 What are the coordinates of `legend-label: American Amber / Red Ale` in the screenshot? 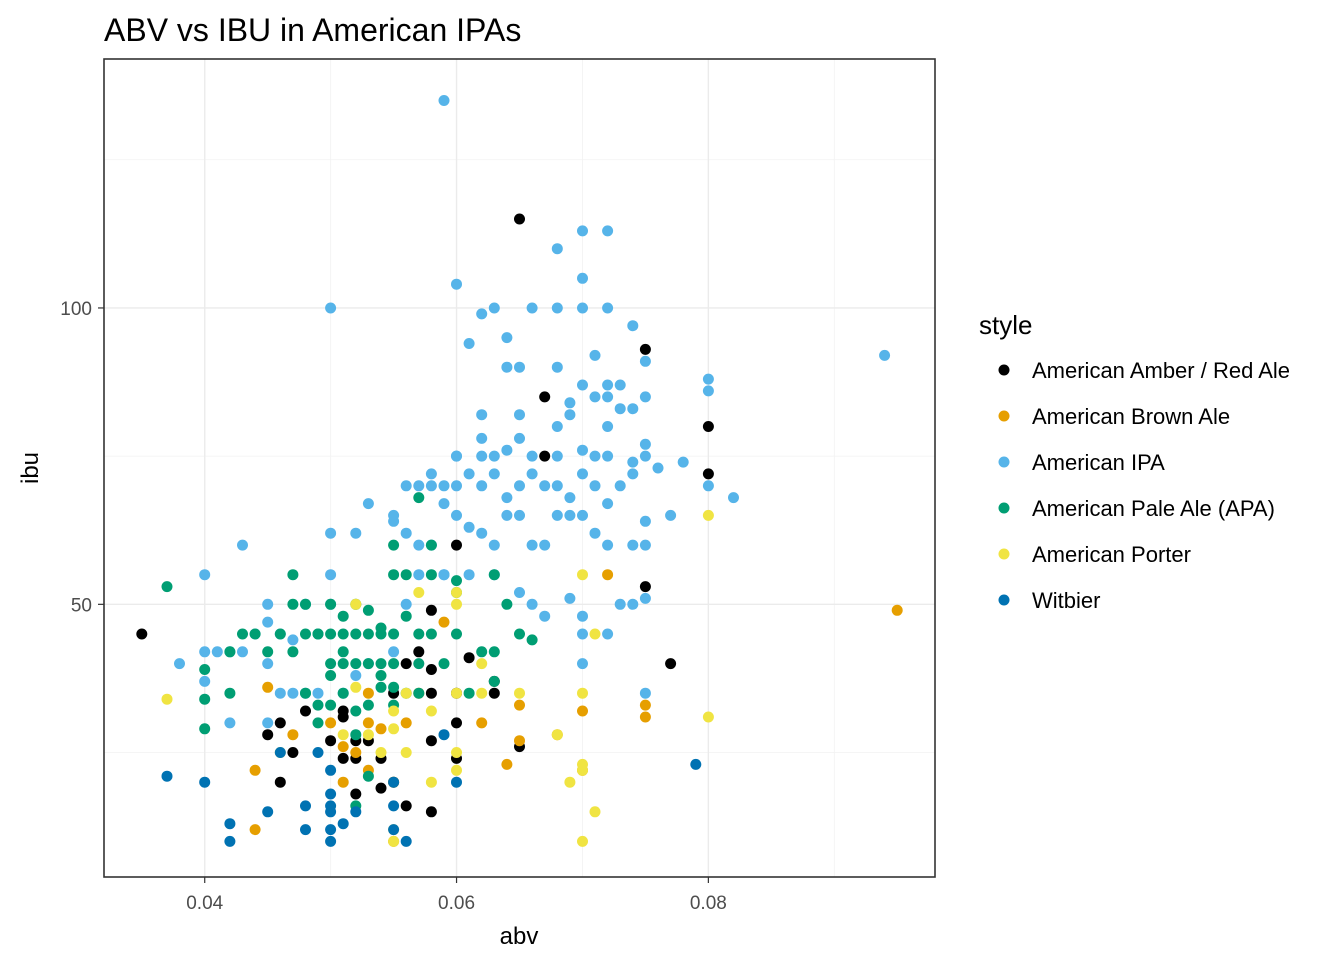 It's located at (1161, 370).